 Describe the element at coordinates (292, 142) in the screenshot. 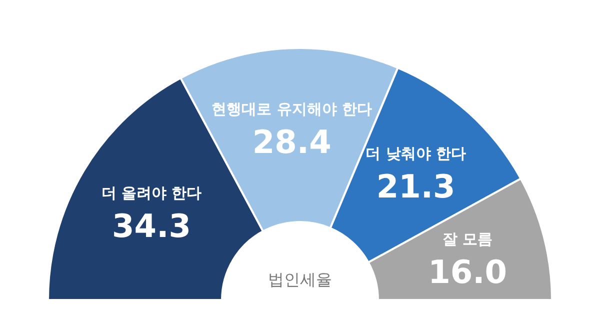

I see `data-label: 28.4` at that location.